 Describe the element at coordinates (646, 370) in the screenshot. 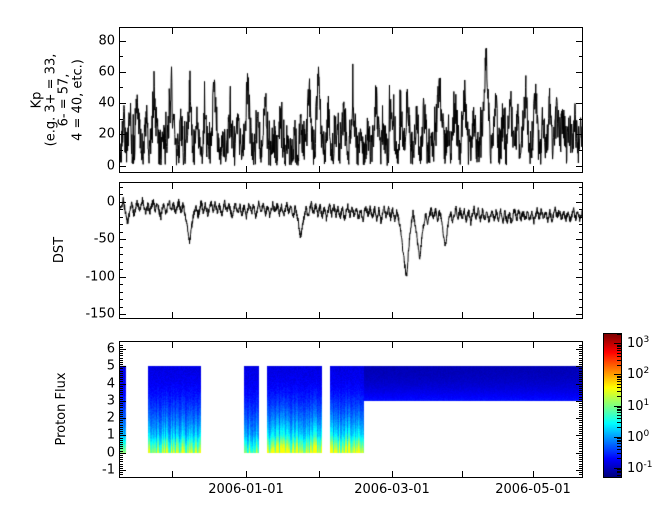

I see `colorbar-exponent: 2` at that location.